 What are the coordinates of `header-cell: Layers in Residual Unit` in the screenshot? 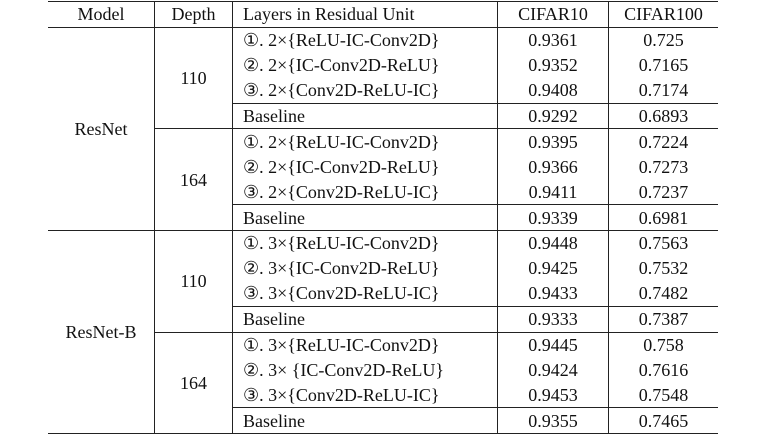 It's located at (365, 14).